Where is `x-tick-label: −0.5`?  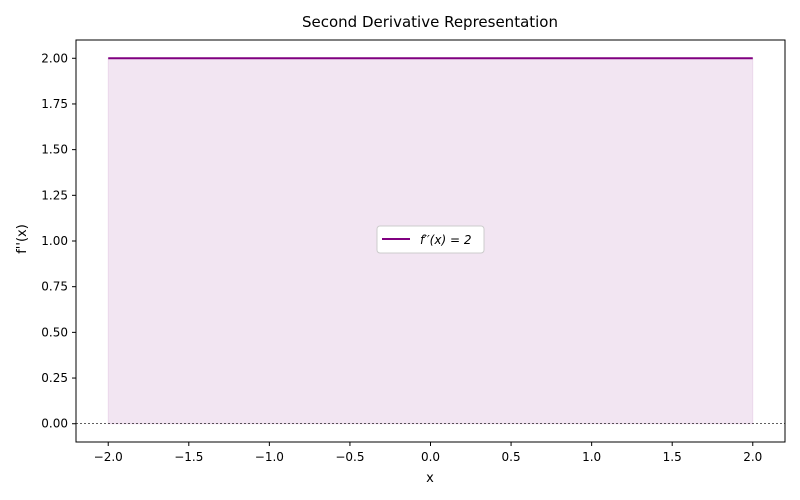 x-tick-label: −0.5 is located at coordinates (349, 457).